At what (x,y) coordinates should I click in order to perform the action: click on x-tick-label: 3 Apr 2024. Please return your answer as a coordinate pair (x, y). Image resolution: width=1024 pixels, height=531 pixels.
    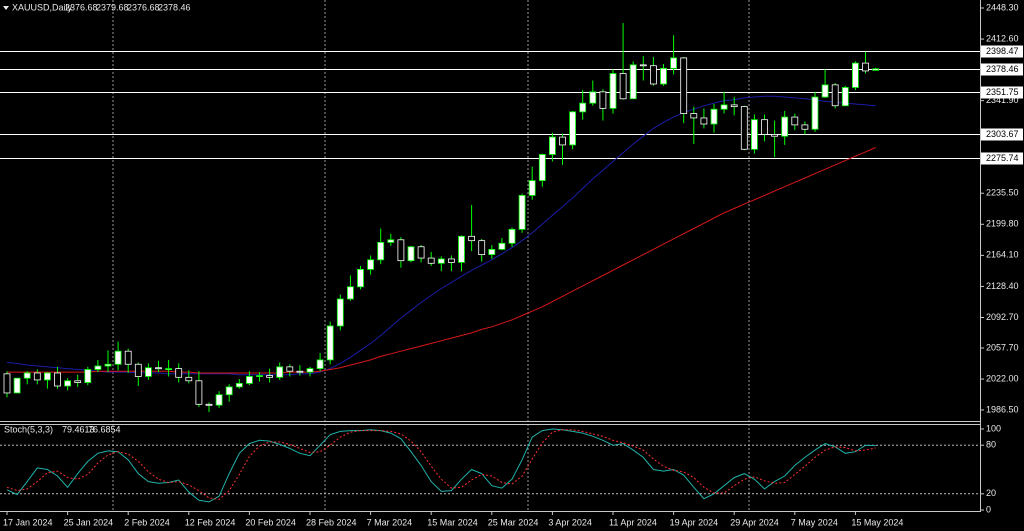
    Looking at the image, I should click on (570, 522).